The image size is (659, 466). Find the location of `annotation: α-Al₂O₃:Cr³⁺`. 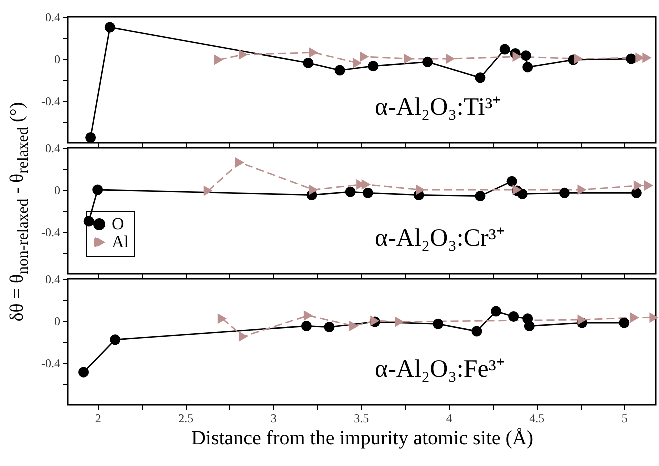

annotation: α-Al₂O₃:Cr³⁺ is located at coordinates (439, 238).